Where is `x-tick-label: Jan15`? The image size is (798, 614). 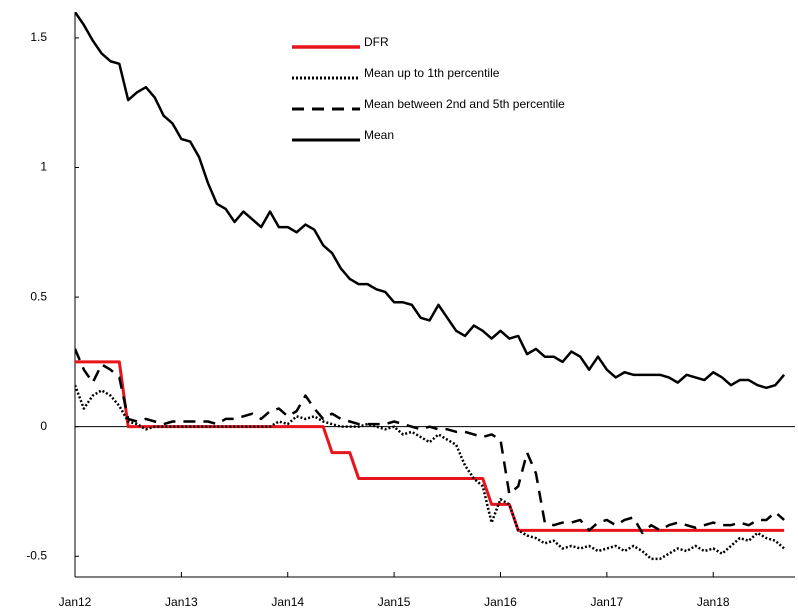 x-tick-label: Jan15 is located at coordinates (394, 602).